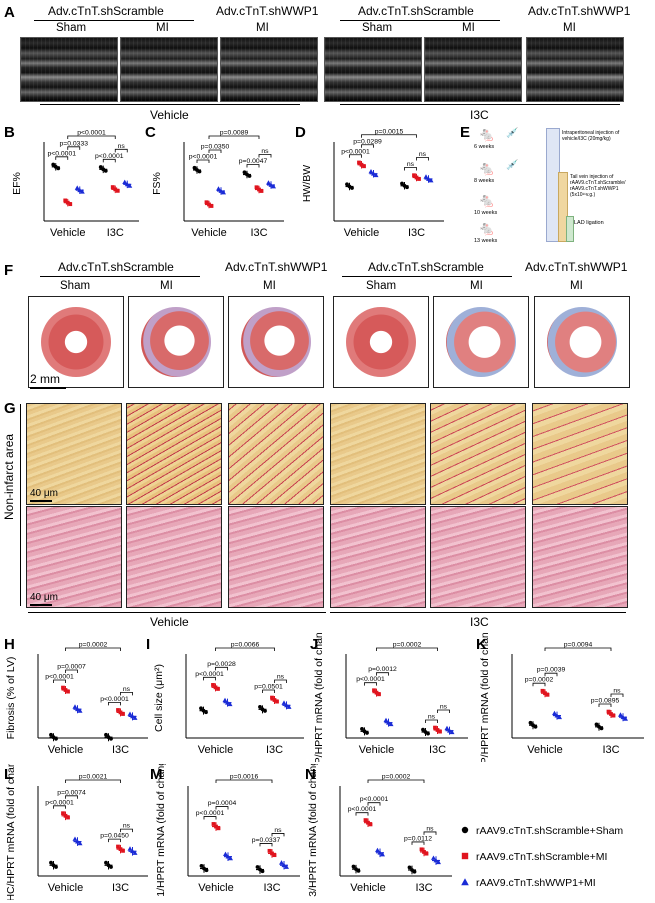  Describe the element at coordinates (389, 131) in the screenshot. I see `p-value-label: p=0.0015` at that location.